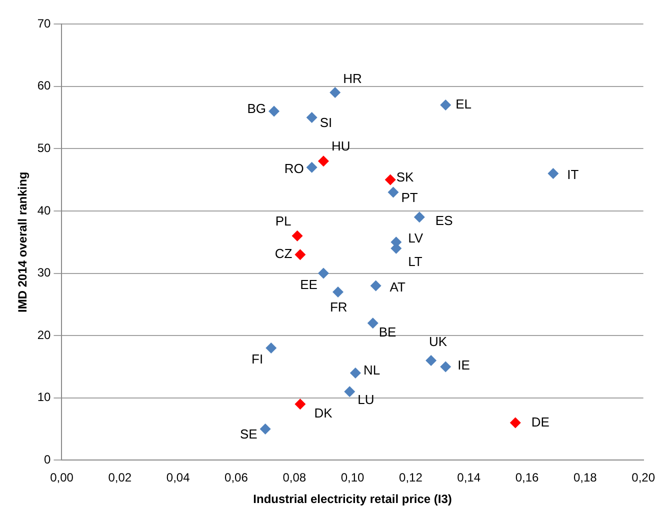 The width and height of the screenshot is (668, 521). What do you see at coordinates (415, 261) in the screenshot?
I see `annotation: LT` at bounding box center [415, 261].